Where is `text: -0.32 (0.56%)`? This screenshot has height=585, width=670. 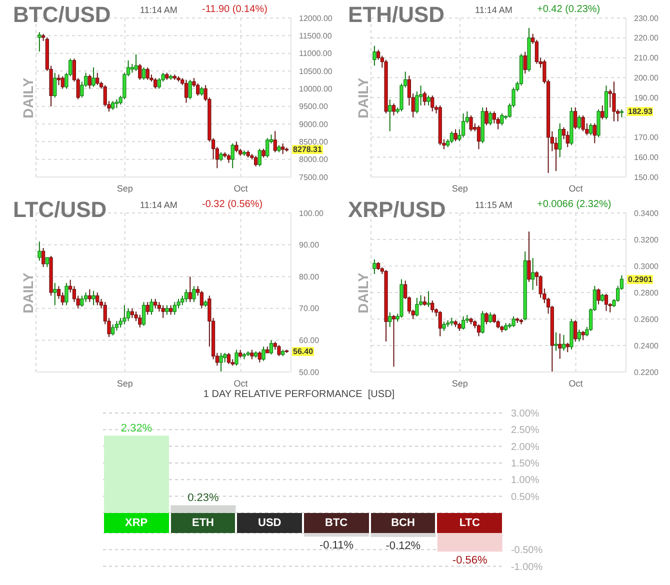
text: -0.32 (0.56%) is located at coordinates (232, 204).